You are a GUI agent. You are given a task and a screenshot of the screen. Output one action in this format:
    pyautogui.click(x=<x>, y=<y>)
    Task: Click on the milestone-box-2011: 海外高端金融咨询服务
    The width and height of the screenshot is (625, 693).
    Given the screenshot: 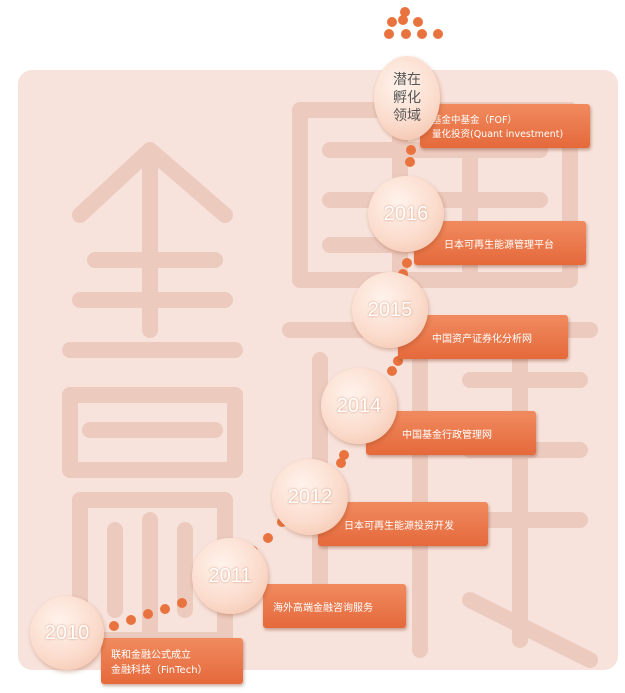 What is the action you would take?
    pyautogui.click(x=334, y=606)
    